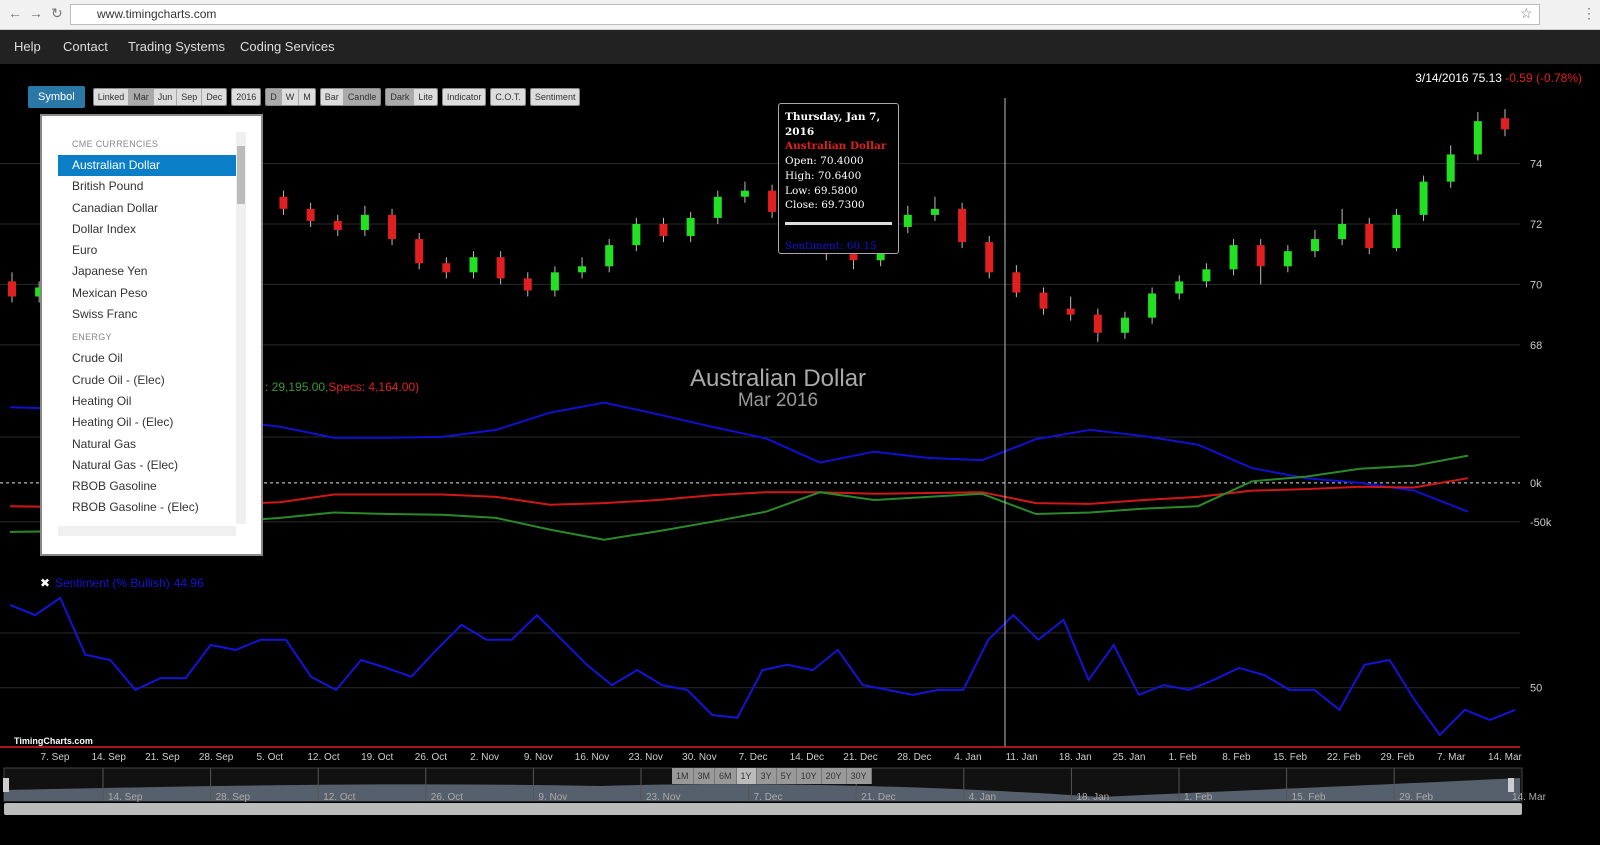 This screenshot has width=1600, height=845. What do you see at coordinates (27, 46) in the screenshot?
I see `nav-link: Help` at bounding box center [27, 46].